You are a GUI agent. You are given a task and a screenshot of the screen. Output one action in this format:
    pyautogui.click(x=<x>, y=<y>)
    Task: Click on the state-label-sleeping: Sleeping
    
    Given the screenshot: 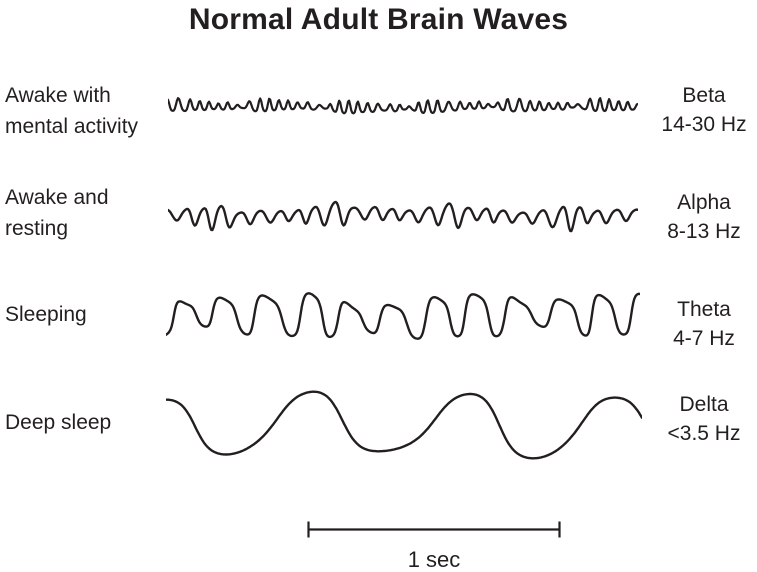 What is the action you would take?
    pyautogui.click(x=46, y=314)
    